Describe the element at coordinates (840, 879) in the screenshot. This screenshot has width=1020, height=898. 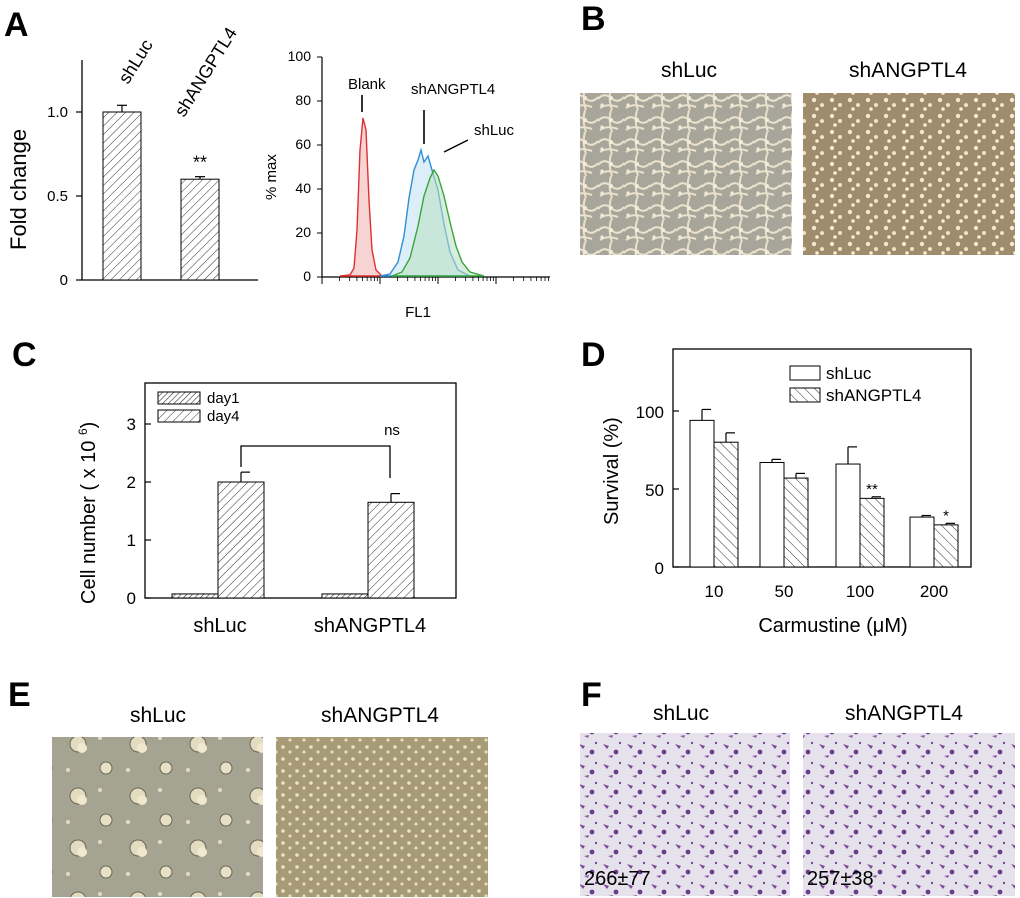
I see `invasion-count-shangptl4: 257±38` at that location.